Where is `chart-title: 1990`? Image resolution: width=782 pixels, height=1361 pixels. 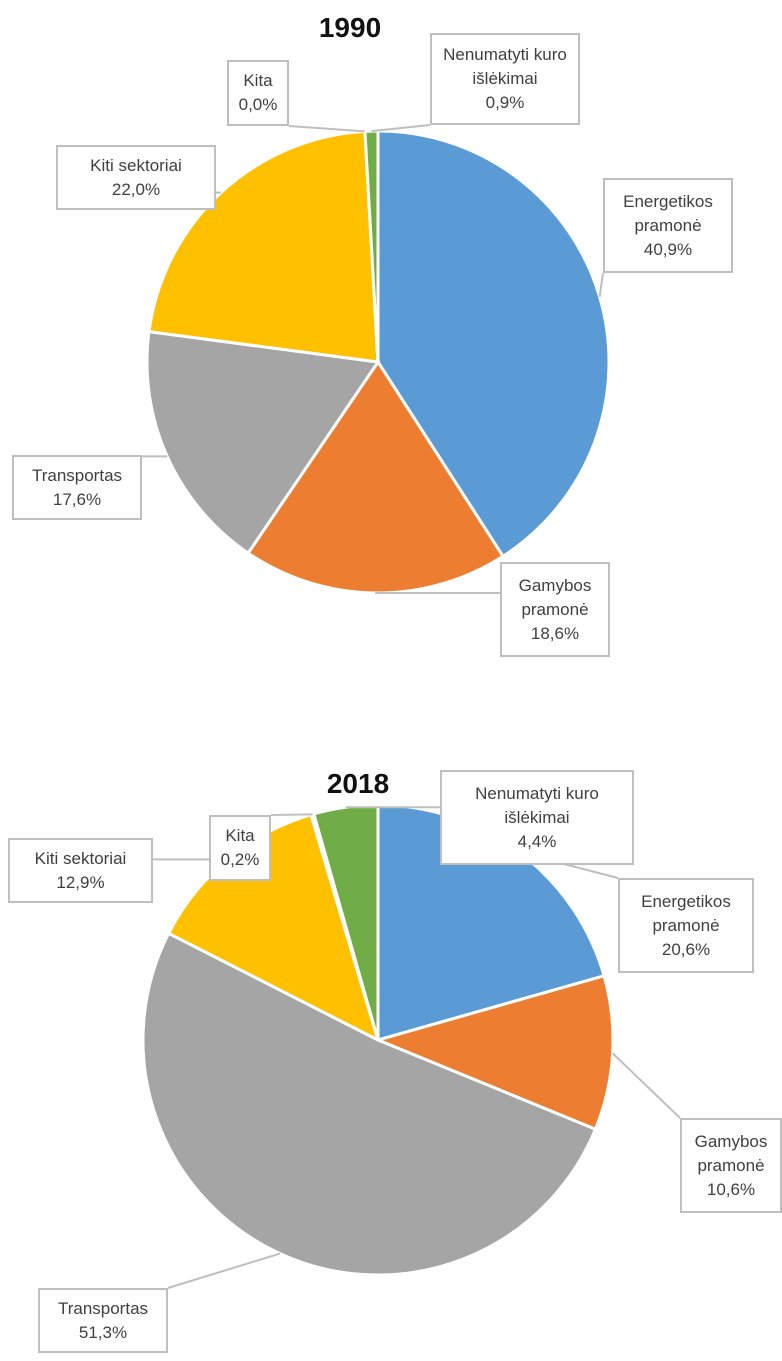
chart-title: 1990 is located at coordinates (350, 27).